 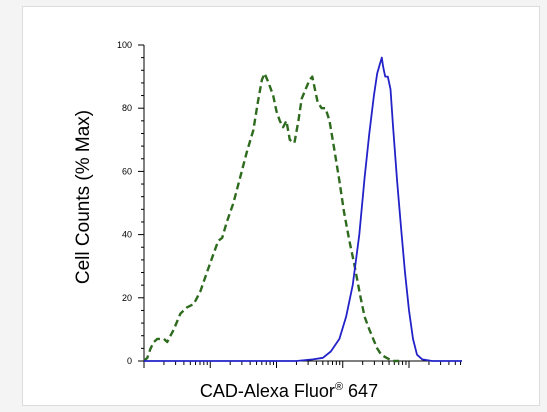 What do you see at coordinates (339, 387) in the screenshot?
I see `x-axis-title-superscript: ®` at bounding box center [339, 387].